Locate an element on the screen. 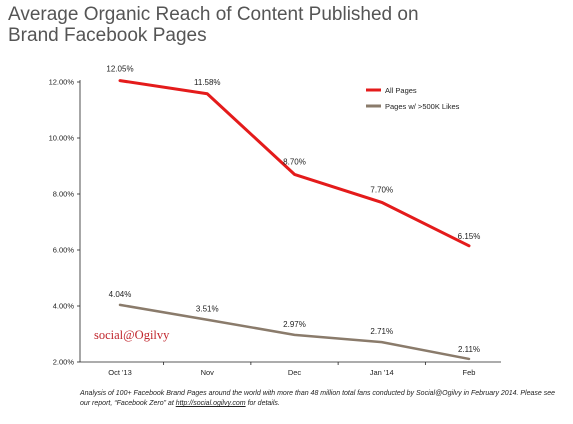 Image resolution: width=573 pixels, height=424 pixels. y-tick-label: 8.00% is located at coordinates (64, 194).